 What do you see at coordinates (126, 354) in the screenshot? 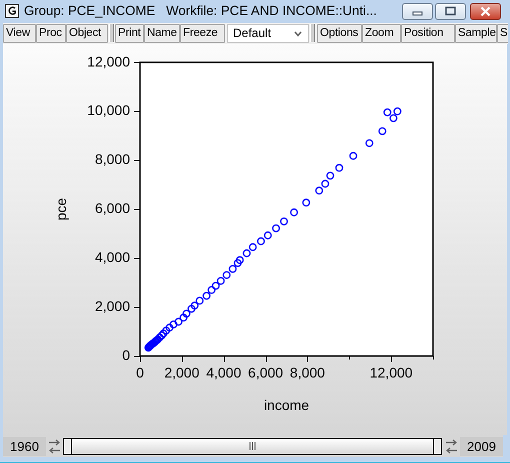
I see `y-tick-label: 0` at bounding box center [126, 354].